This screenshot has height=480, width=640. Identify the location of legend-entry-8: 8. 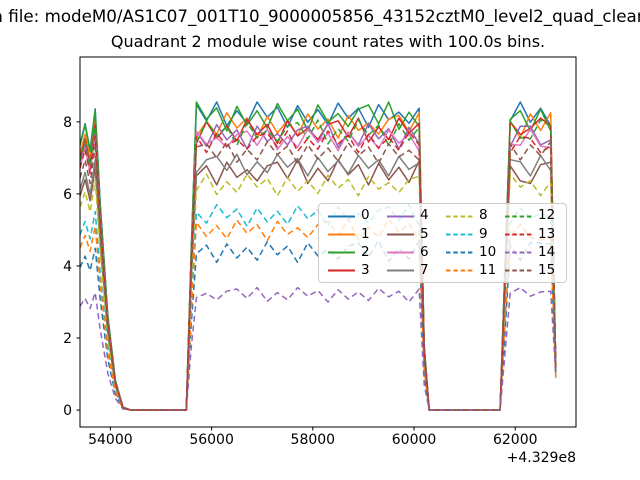
(475, 216).